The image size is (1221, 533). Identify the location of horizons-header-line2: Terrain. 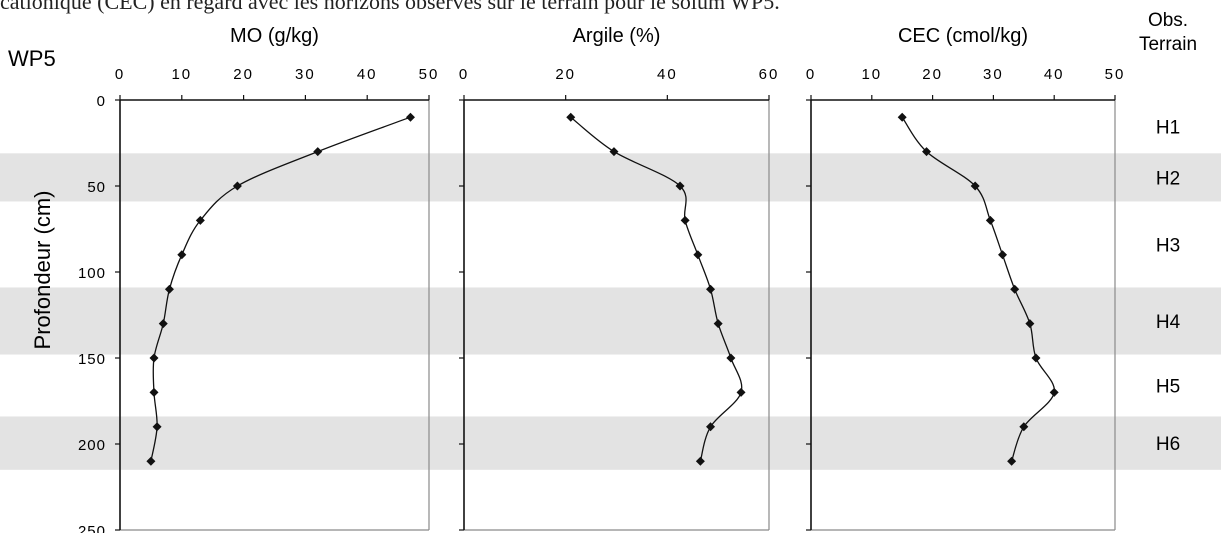
(1168, 44).